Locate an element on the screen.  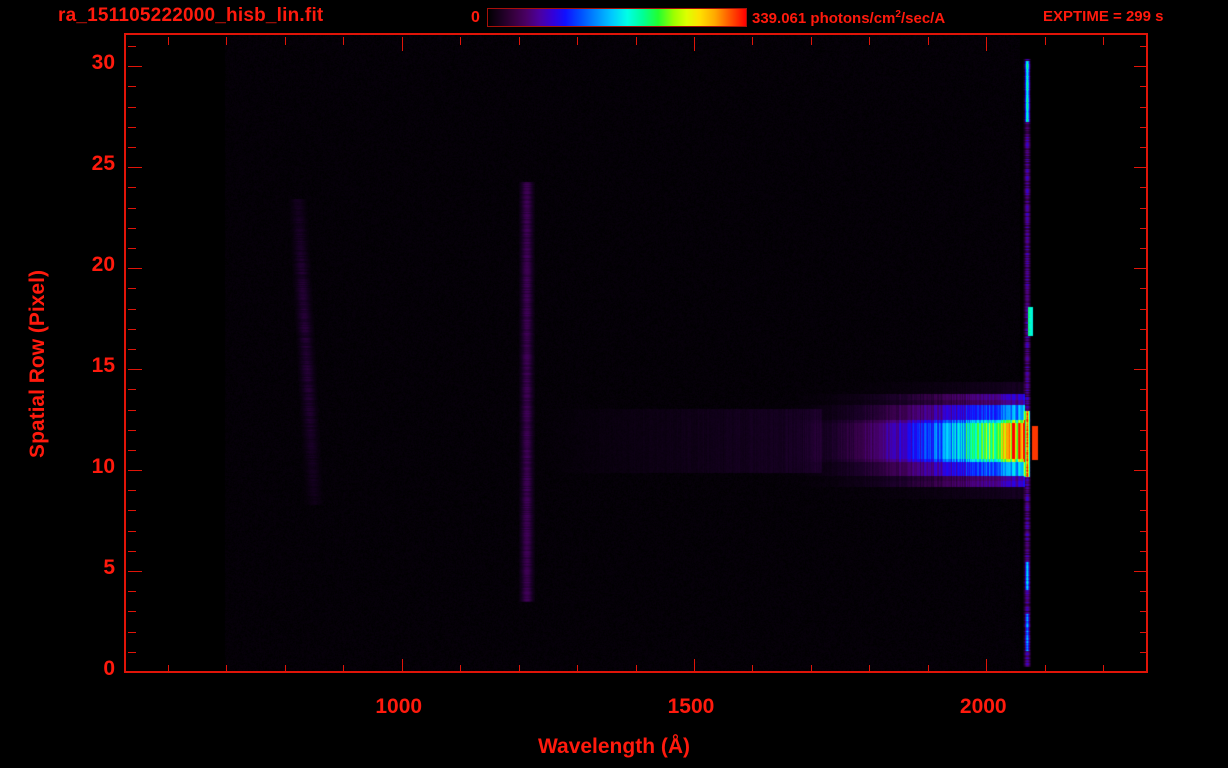
y-tick-label-25: 25 is located at coordinates (103, 164).